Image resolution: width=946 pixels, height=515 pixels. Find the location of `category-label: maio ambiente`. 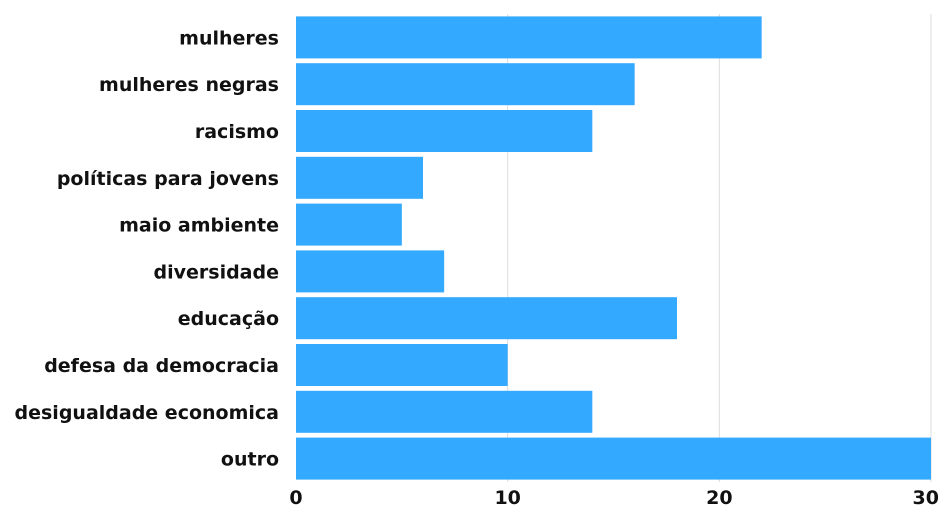

category-label: maio ambiente is located at coordinates (199, 226).